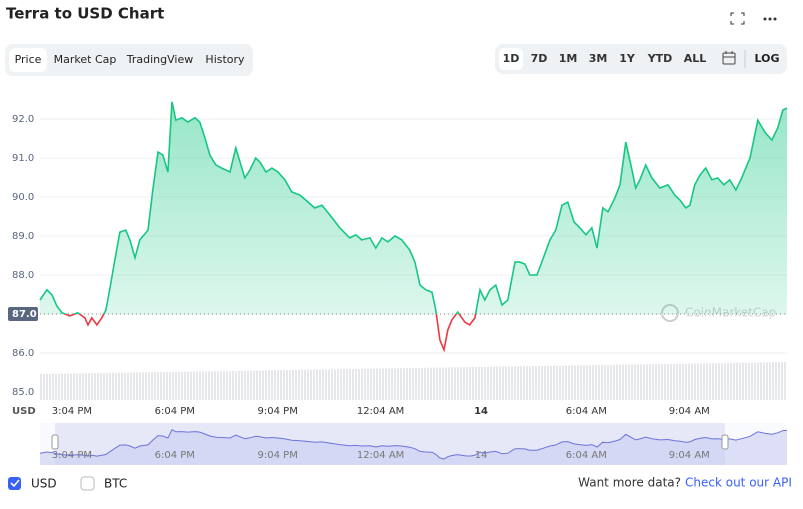 The image size is (803, 509). Describe the element at coordinates (695, 58) in the screenshot. I see `range-button: ALL` at that location.